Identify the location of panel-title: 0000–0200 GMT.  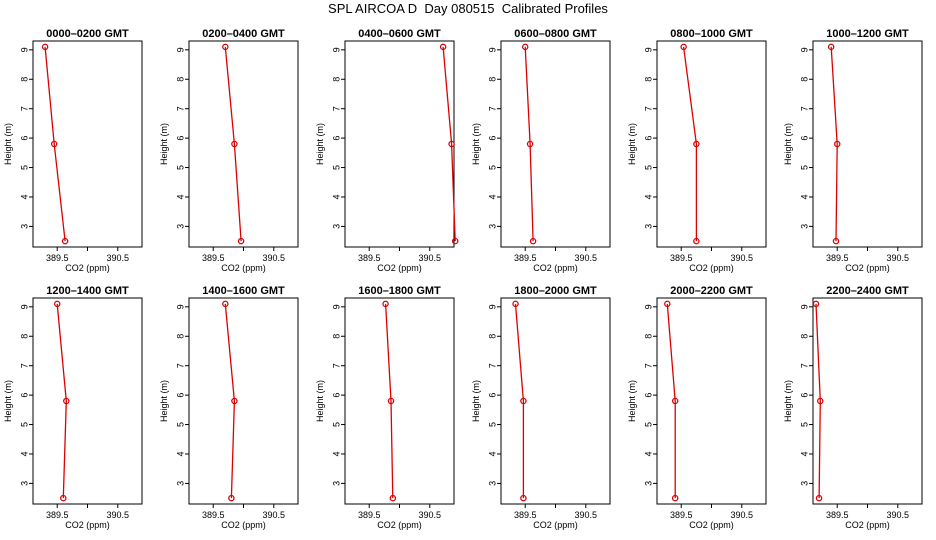
(87, 34).